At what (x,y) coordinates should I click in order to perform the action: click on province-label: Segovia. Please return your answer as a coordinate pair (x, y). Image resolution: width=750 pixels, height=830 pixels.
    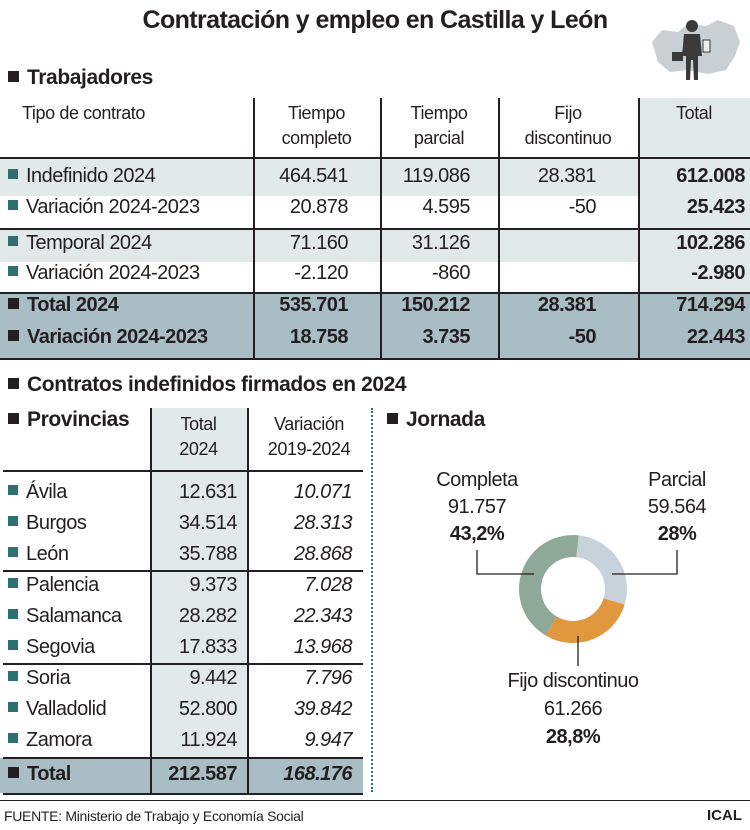
    Looking at the image, I should click on (51, 647).